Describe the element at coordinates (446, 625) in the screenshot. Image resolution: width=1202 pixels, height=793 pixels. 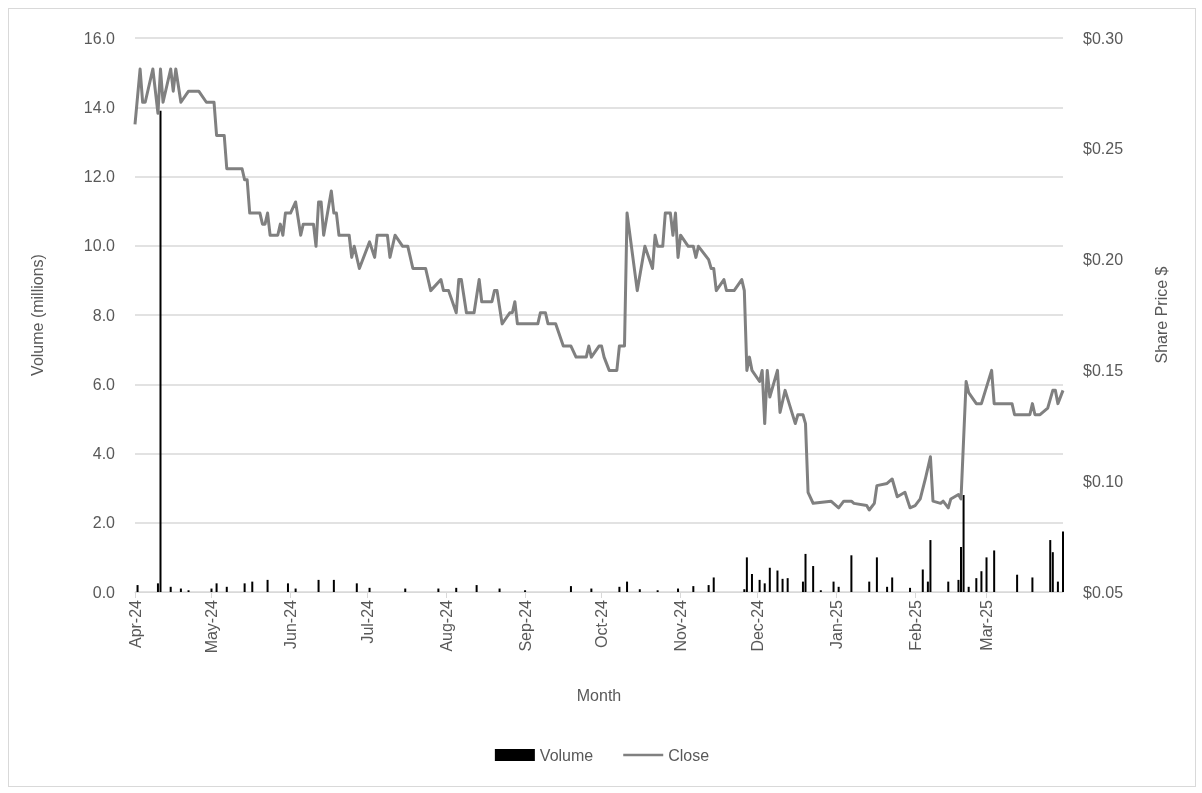
I see `x-tick-label: Aug-24` at that location.